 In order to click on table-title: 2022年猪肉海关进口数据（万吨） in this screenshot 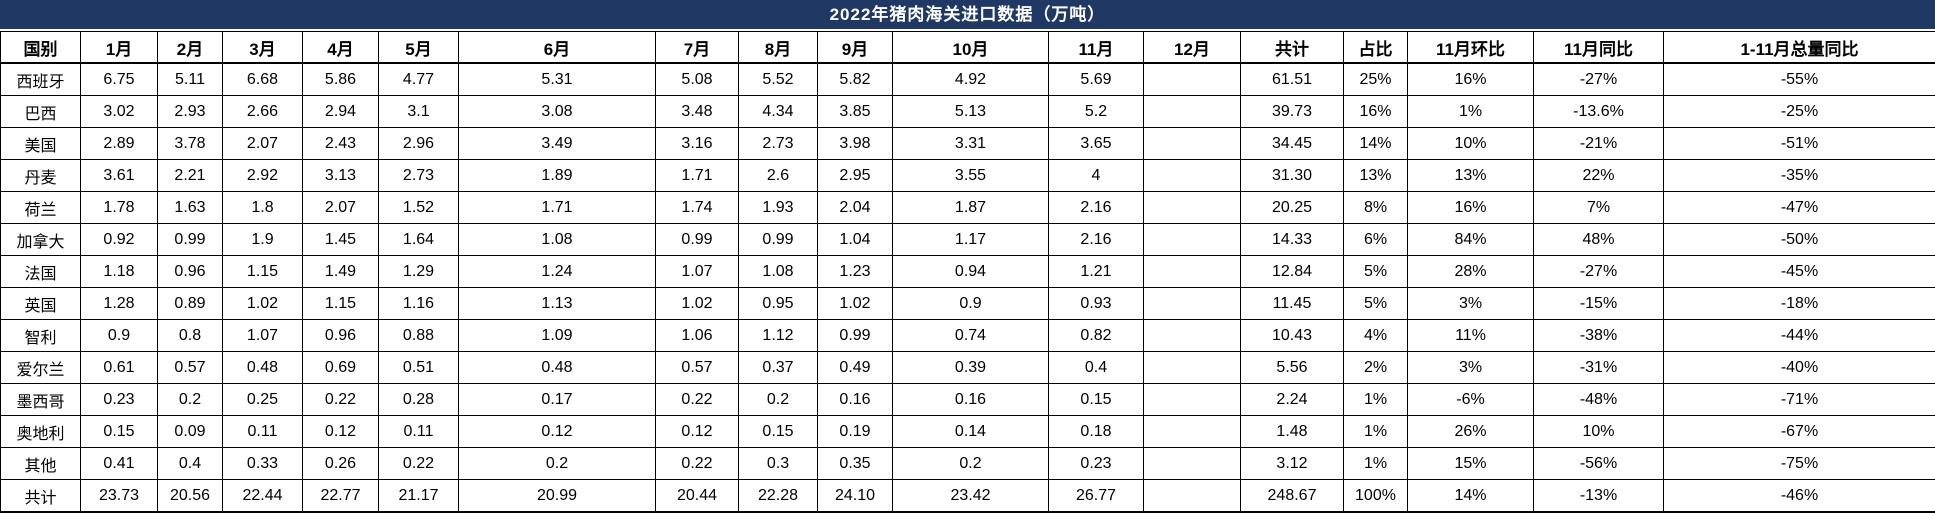, I will do `click(967, 14)`.